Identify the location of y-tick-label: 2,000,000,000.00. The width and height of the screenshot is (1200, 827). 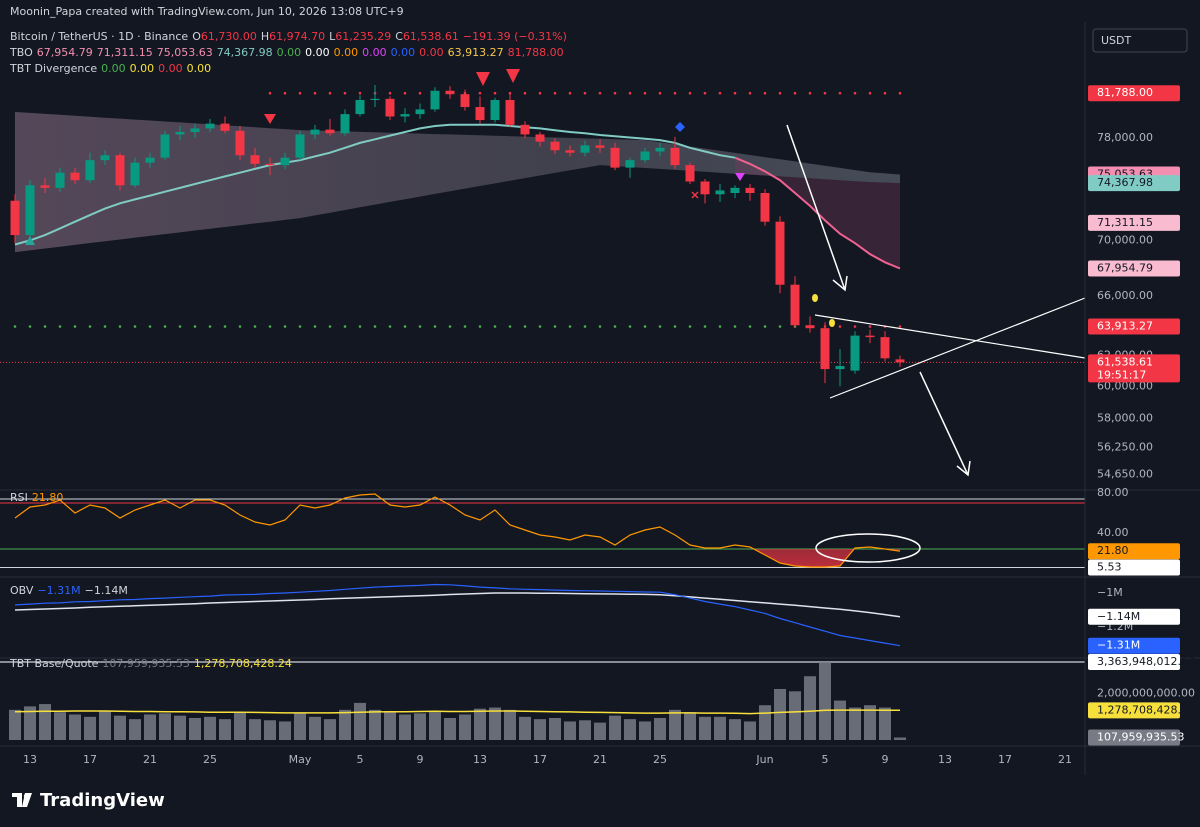
(1146, 693).